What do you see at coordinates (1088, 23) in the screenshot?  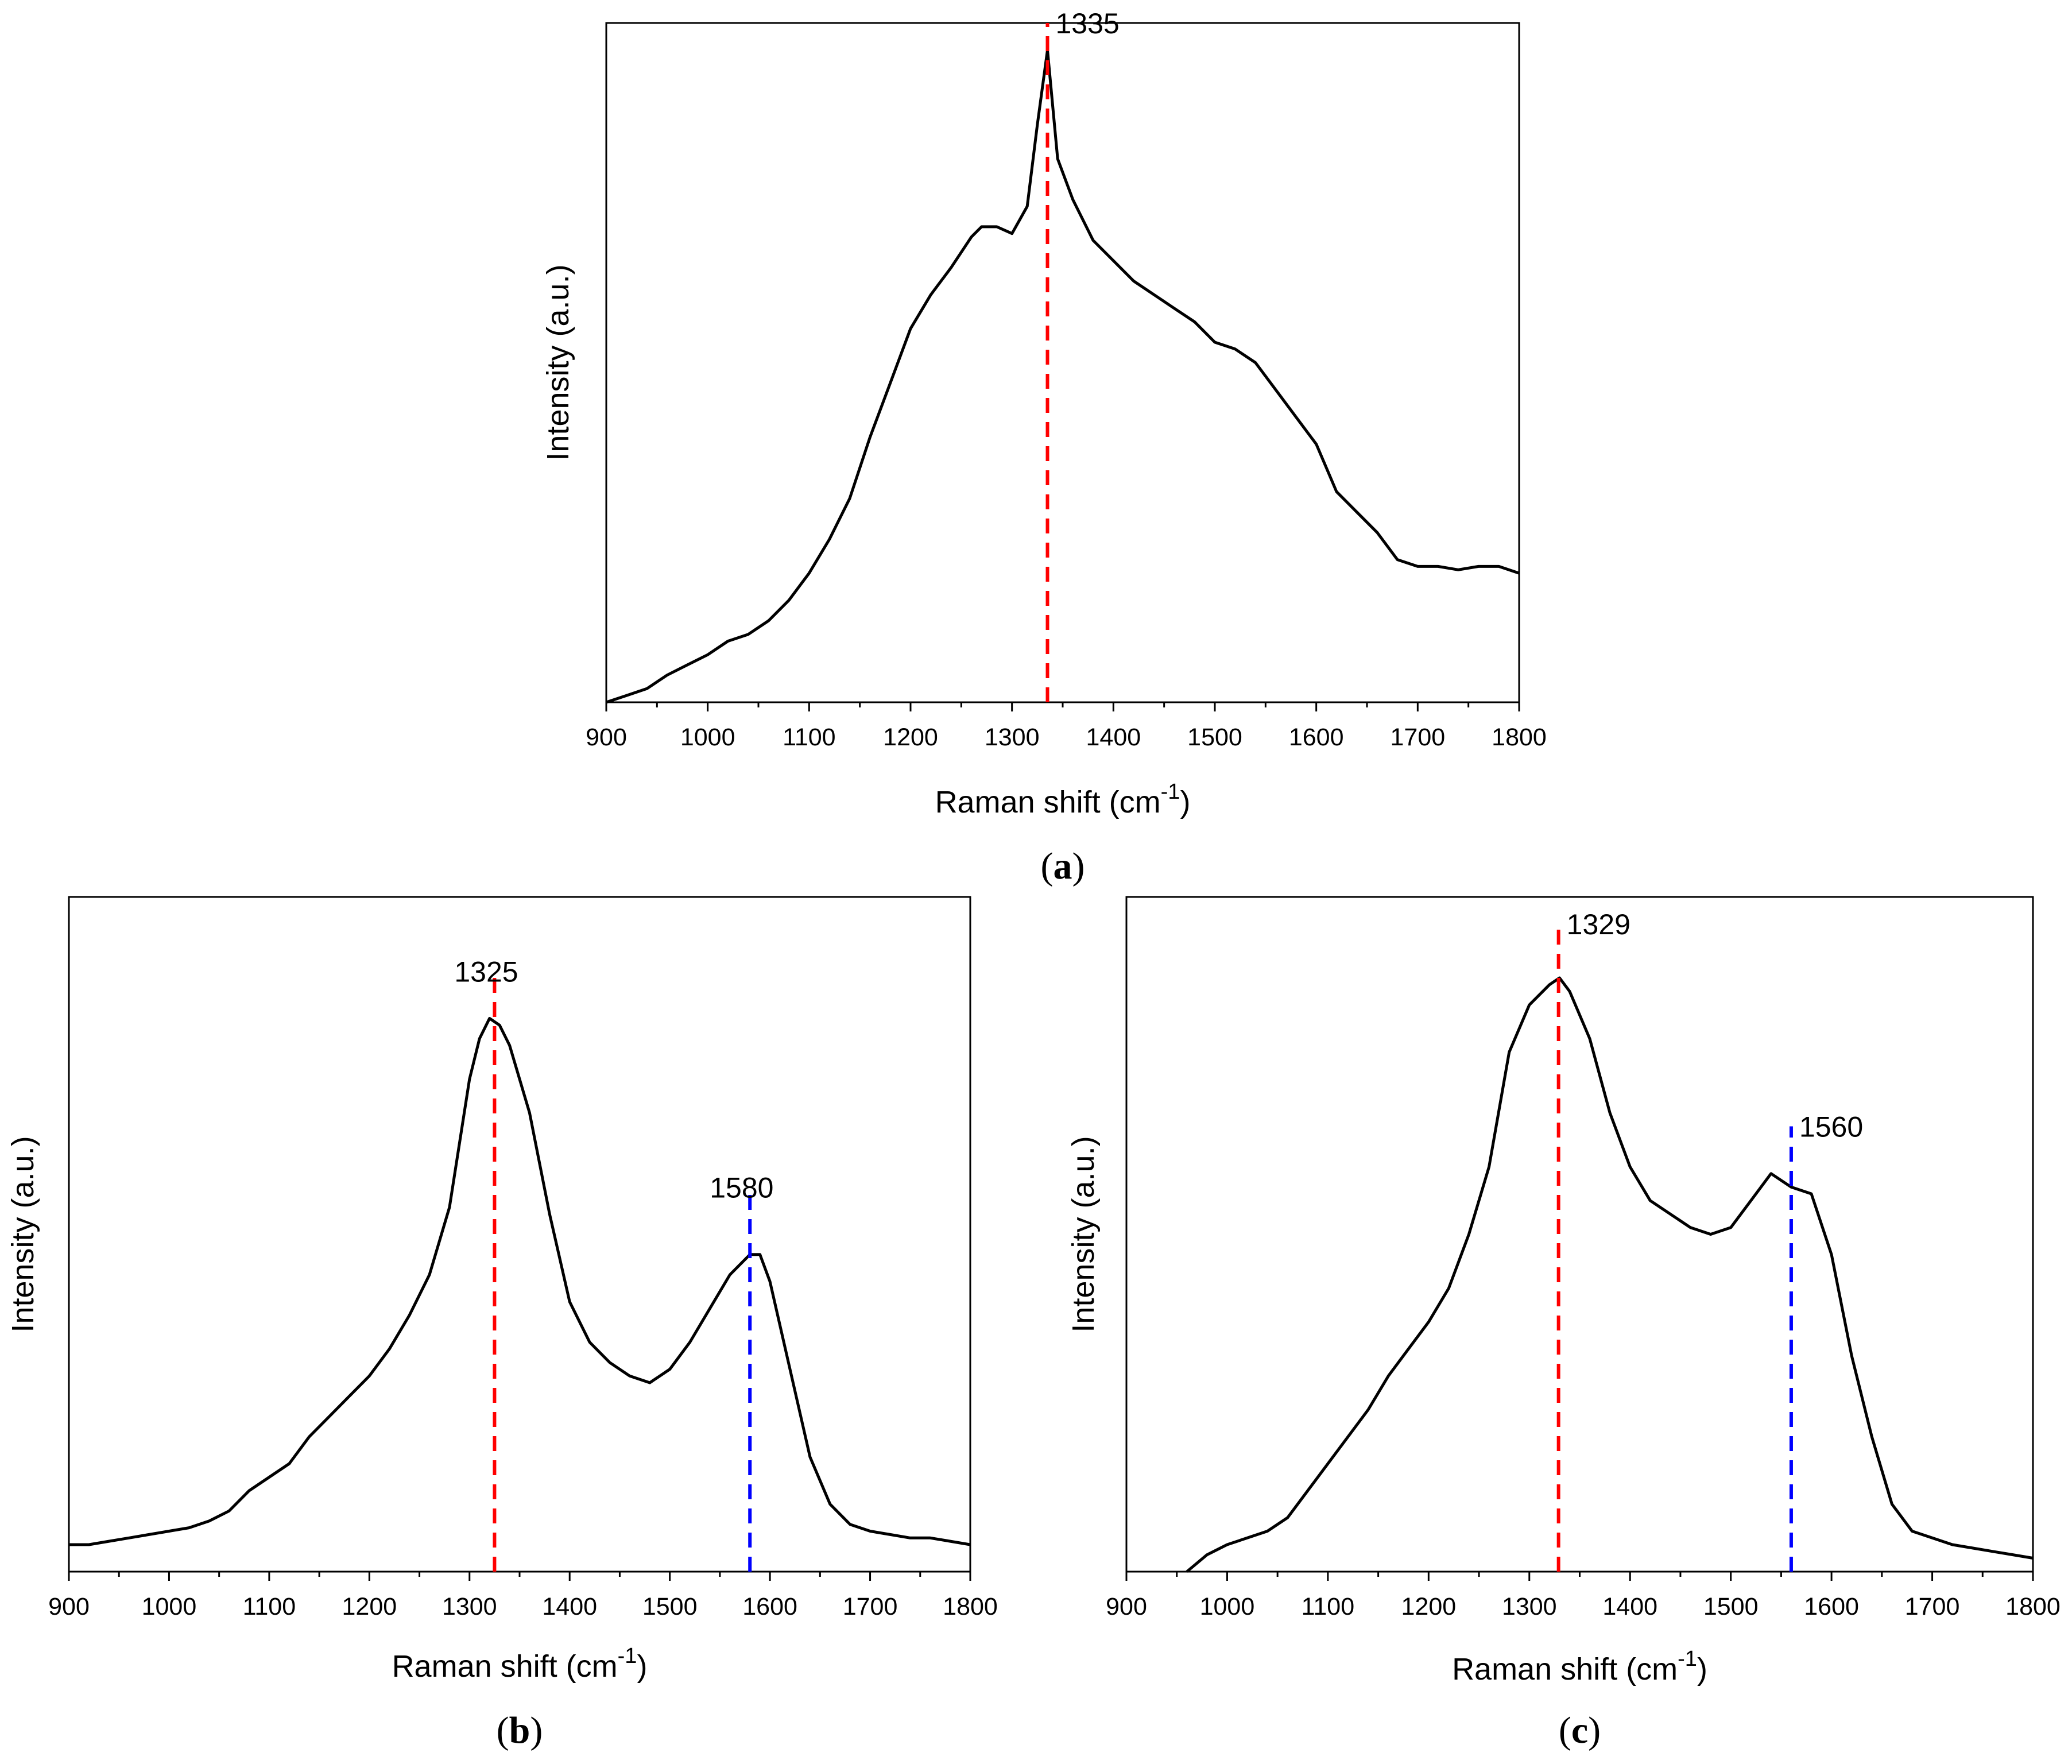 I see `peak-label: 1335` at bounding box center [1088, 23].